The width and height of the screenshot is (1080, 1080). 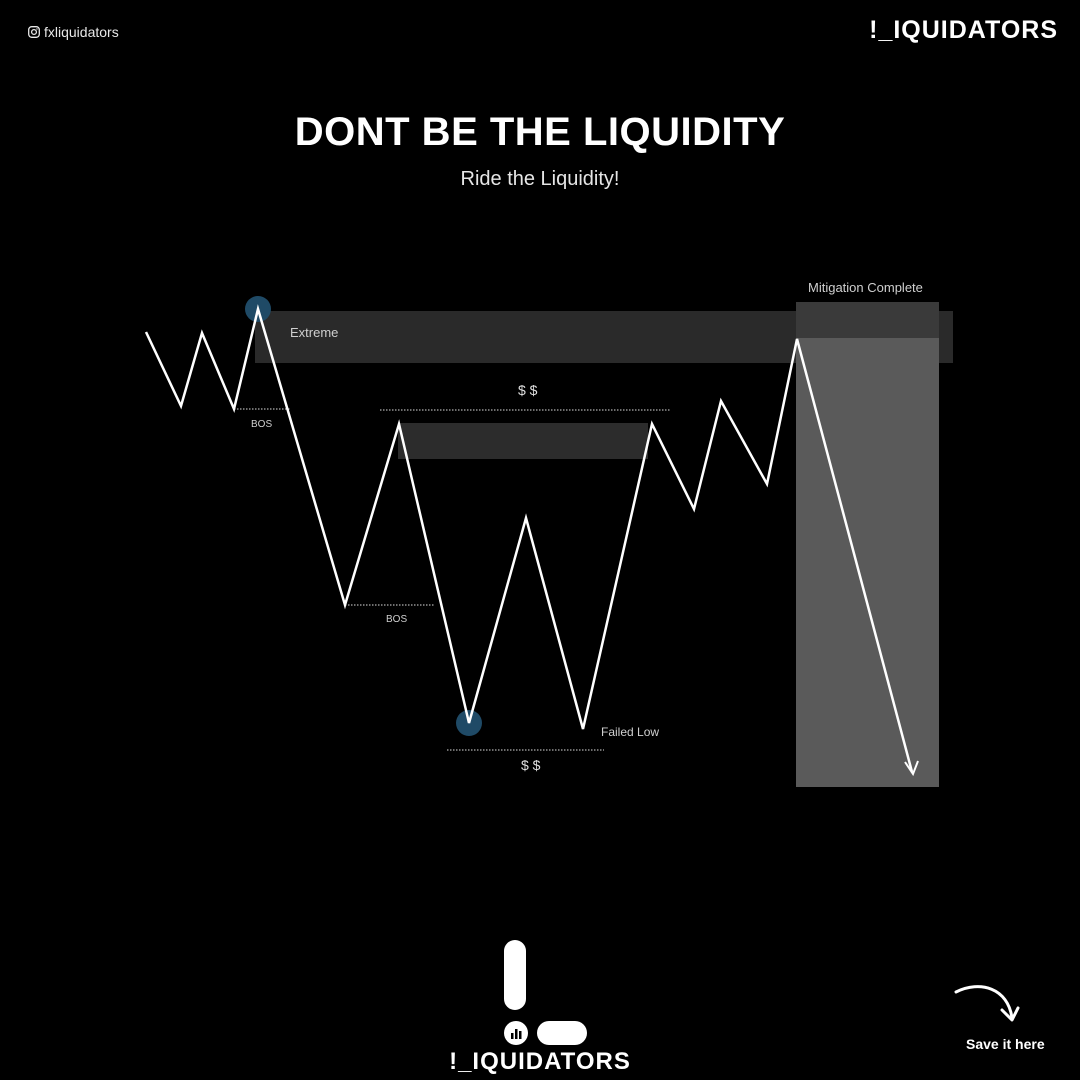 What do you see at coordinates (515, 975) in the screenshot?
I see `logo-bar` at bounding box center [515, 975].